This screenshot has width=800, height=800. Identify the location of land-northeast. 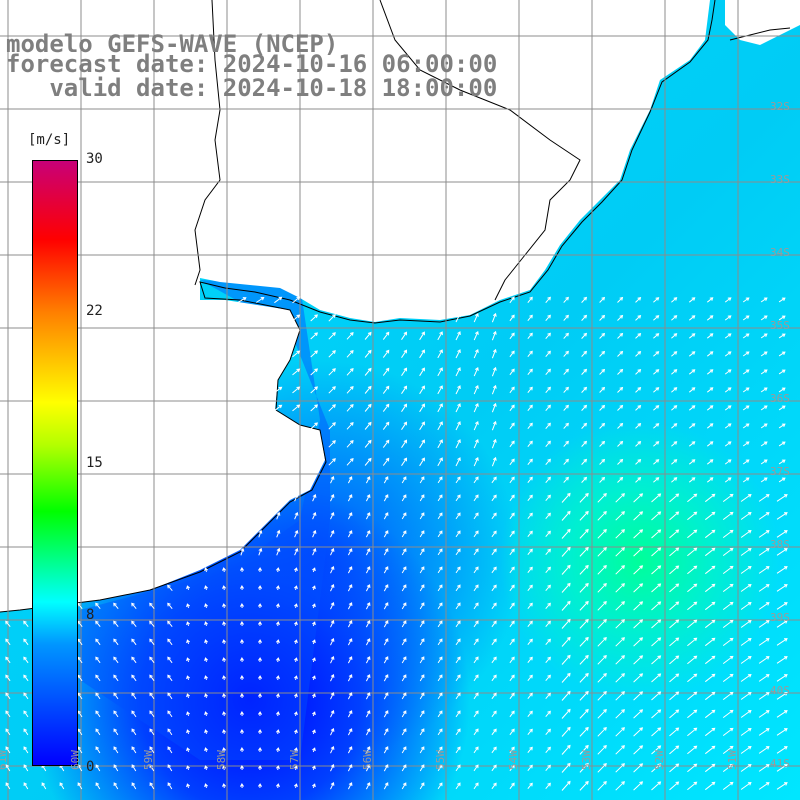
(762, 22).